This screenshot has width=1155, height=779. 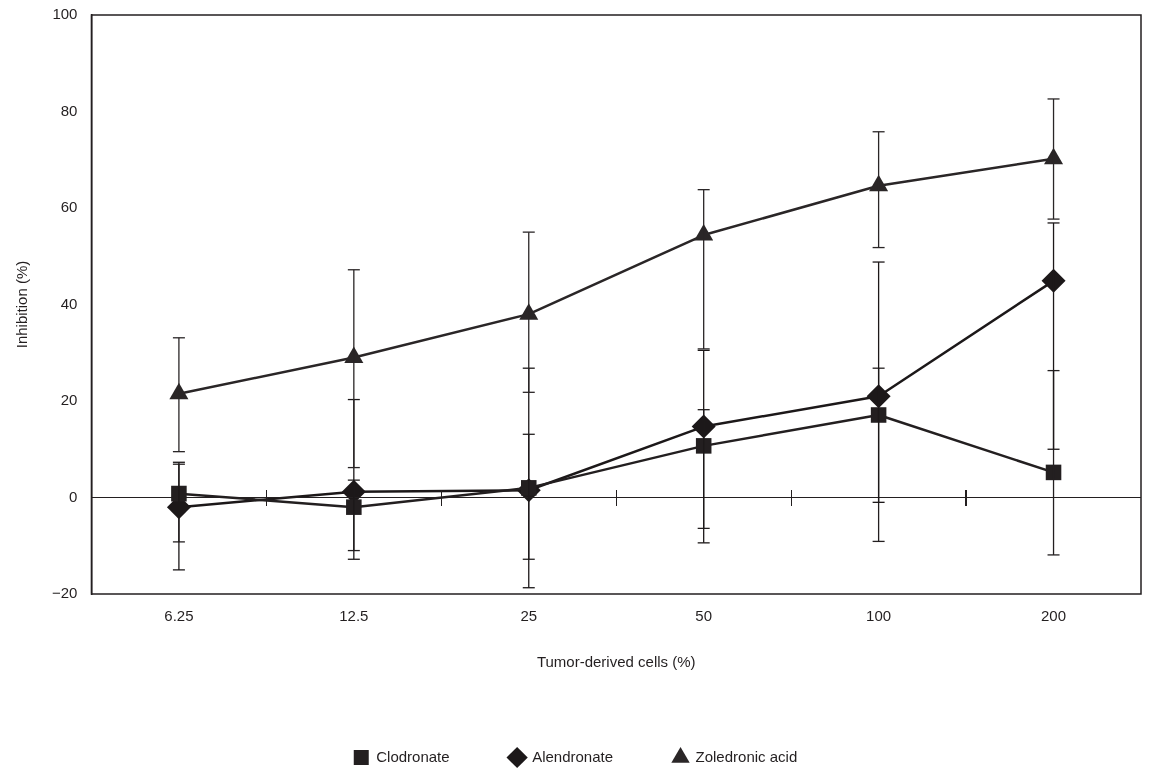 What do you see at coordinates (616, 662) in the screenshot?
I see `x-axis-title: Tumor-derived cells (%)` at bounding box center [616, 662].